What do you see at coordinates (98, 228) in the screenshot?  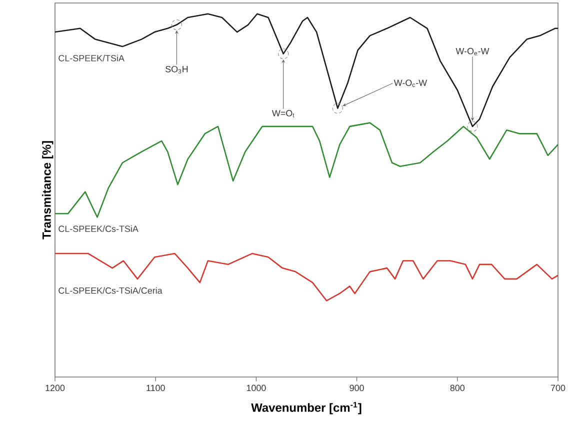 I see `series-label: CL-SPEEK/Cs-TSiA` at bounding box center [98, 228].